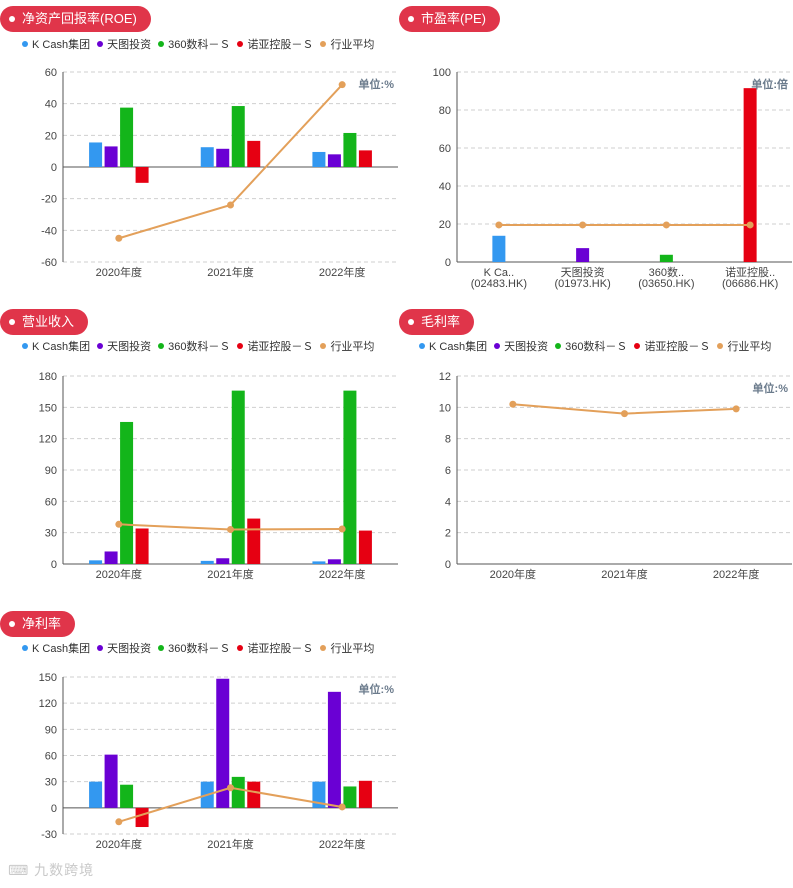  Describe the element at coordinates (49, 231) in the screenshot. I see `y-tick-label: -40` at that location.